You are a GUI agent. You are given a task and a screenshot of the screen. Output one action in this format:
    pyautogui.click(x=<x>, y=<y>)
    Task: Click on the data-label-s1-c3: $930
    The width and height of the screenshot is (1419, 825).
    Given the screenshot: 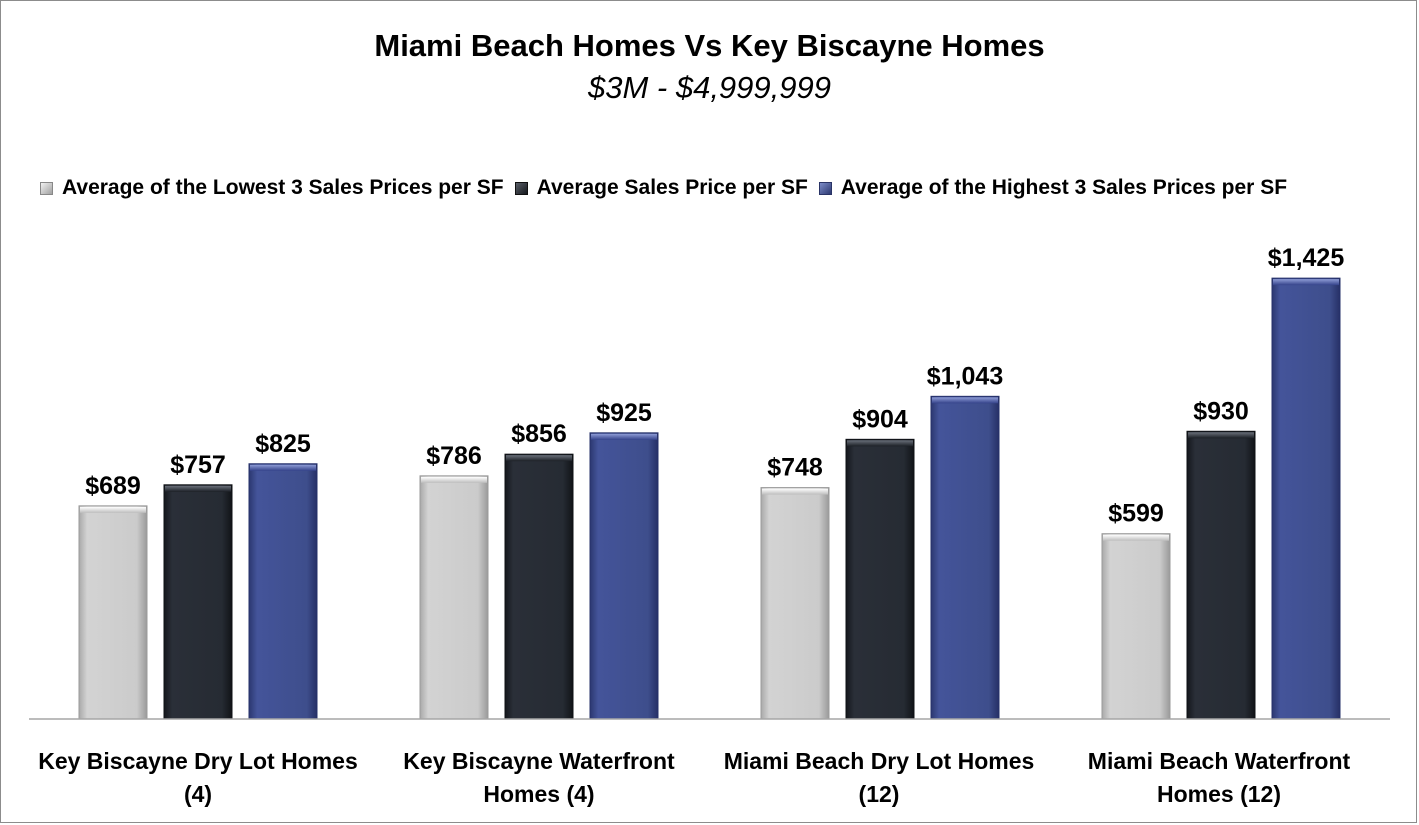 What is the action you would take?
    pyautogui.click(x=1221, y=411)
    